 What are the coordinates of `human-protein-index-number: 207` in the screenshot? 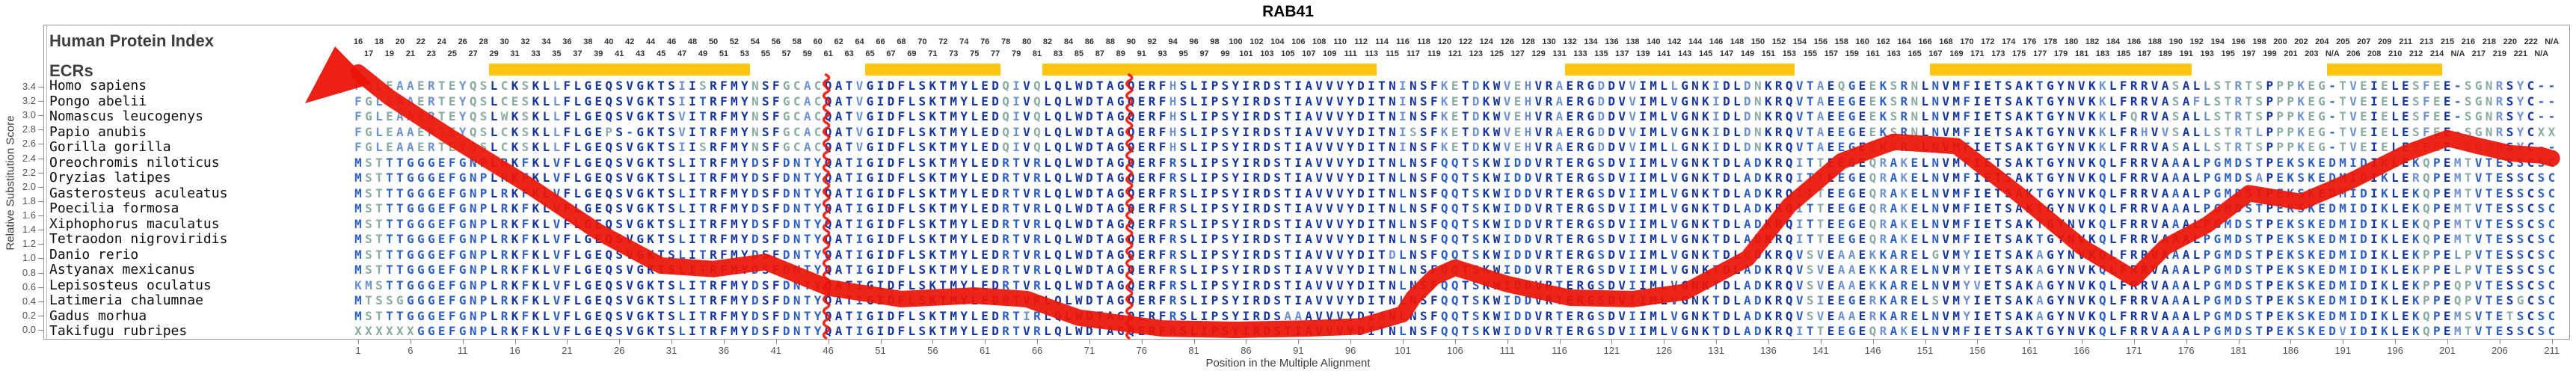 It's located at (2364, 41).